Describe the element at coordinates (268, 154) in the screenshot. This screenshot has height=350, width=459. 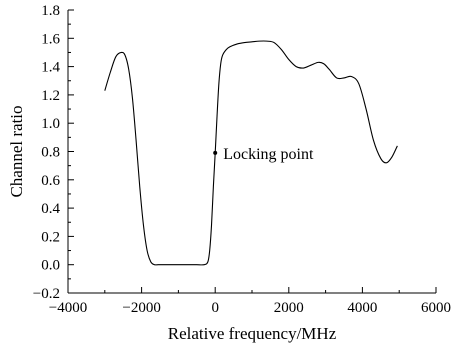
I see `locking-point-label: Locking point` at that location.